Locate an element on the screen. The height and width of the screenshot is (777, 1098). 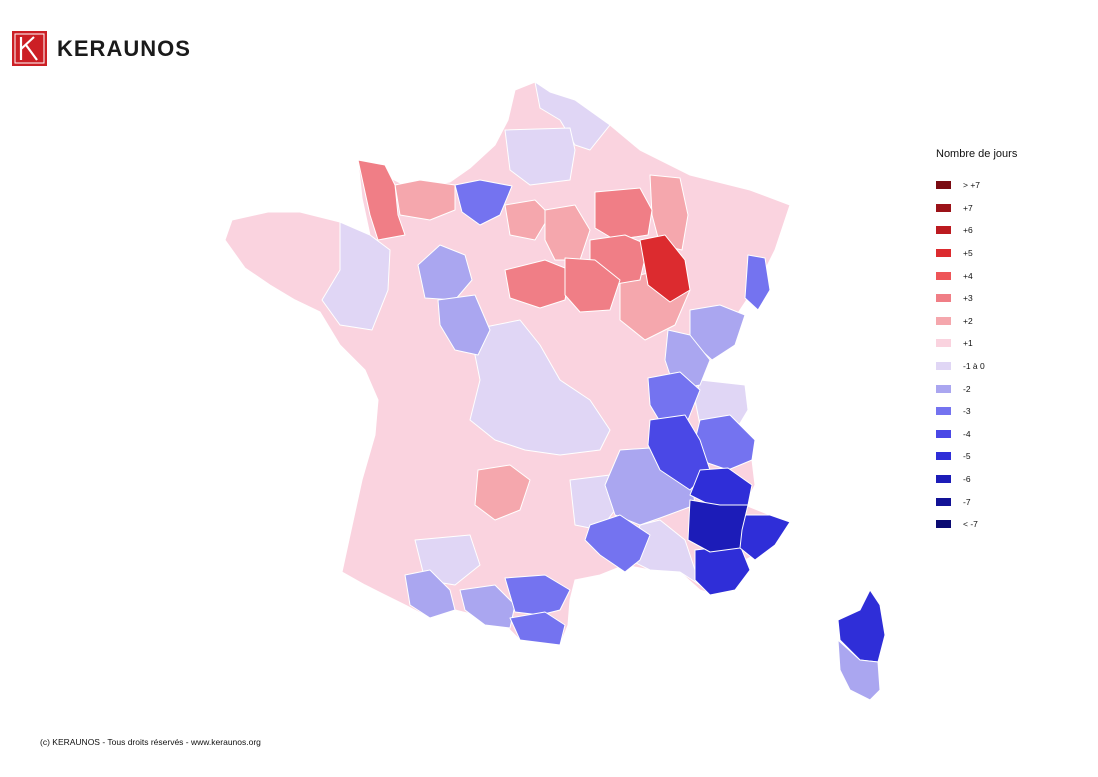
legend-item: -6 is located at coordinates (1006, 479).